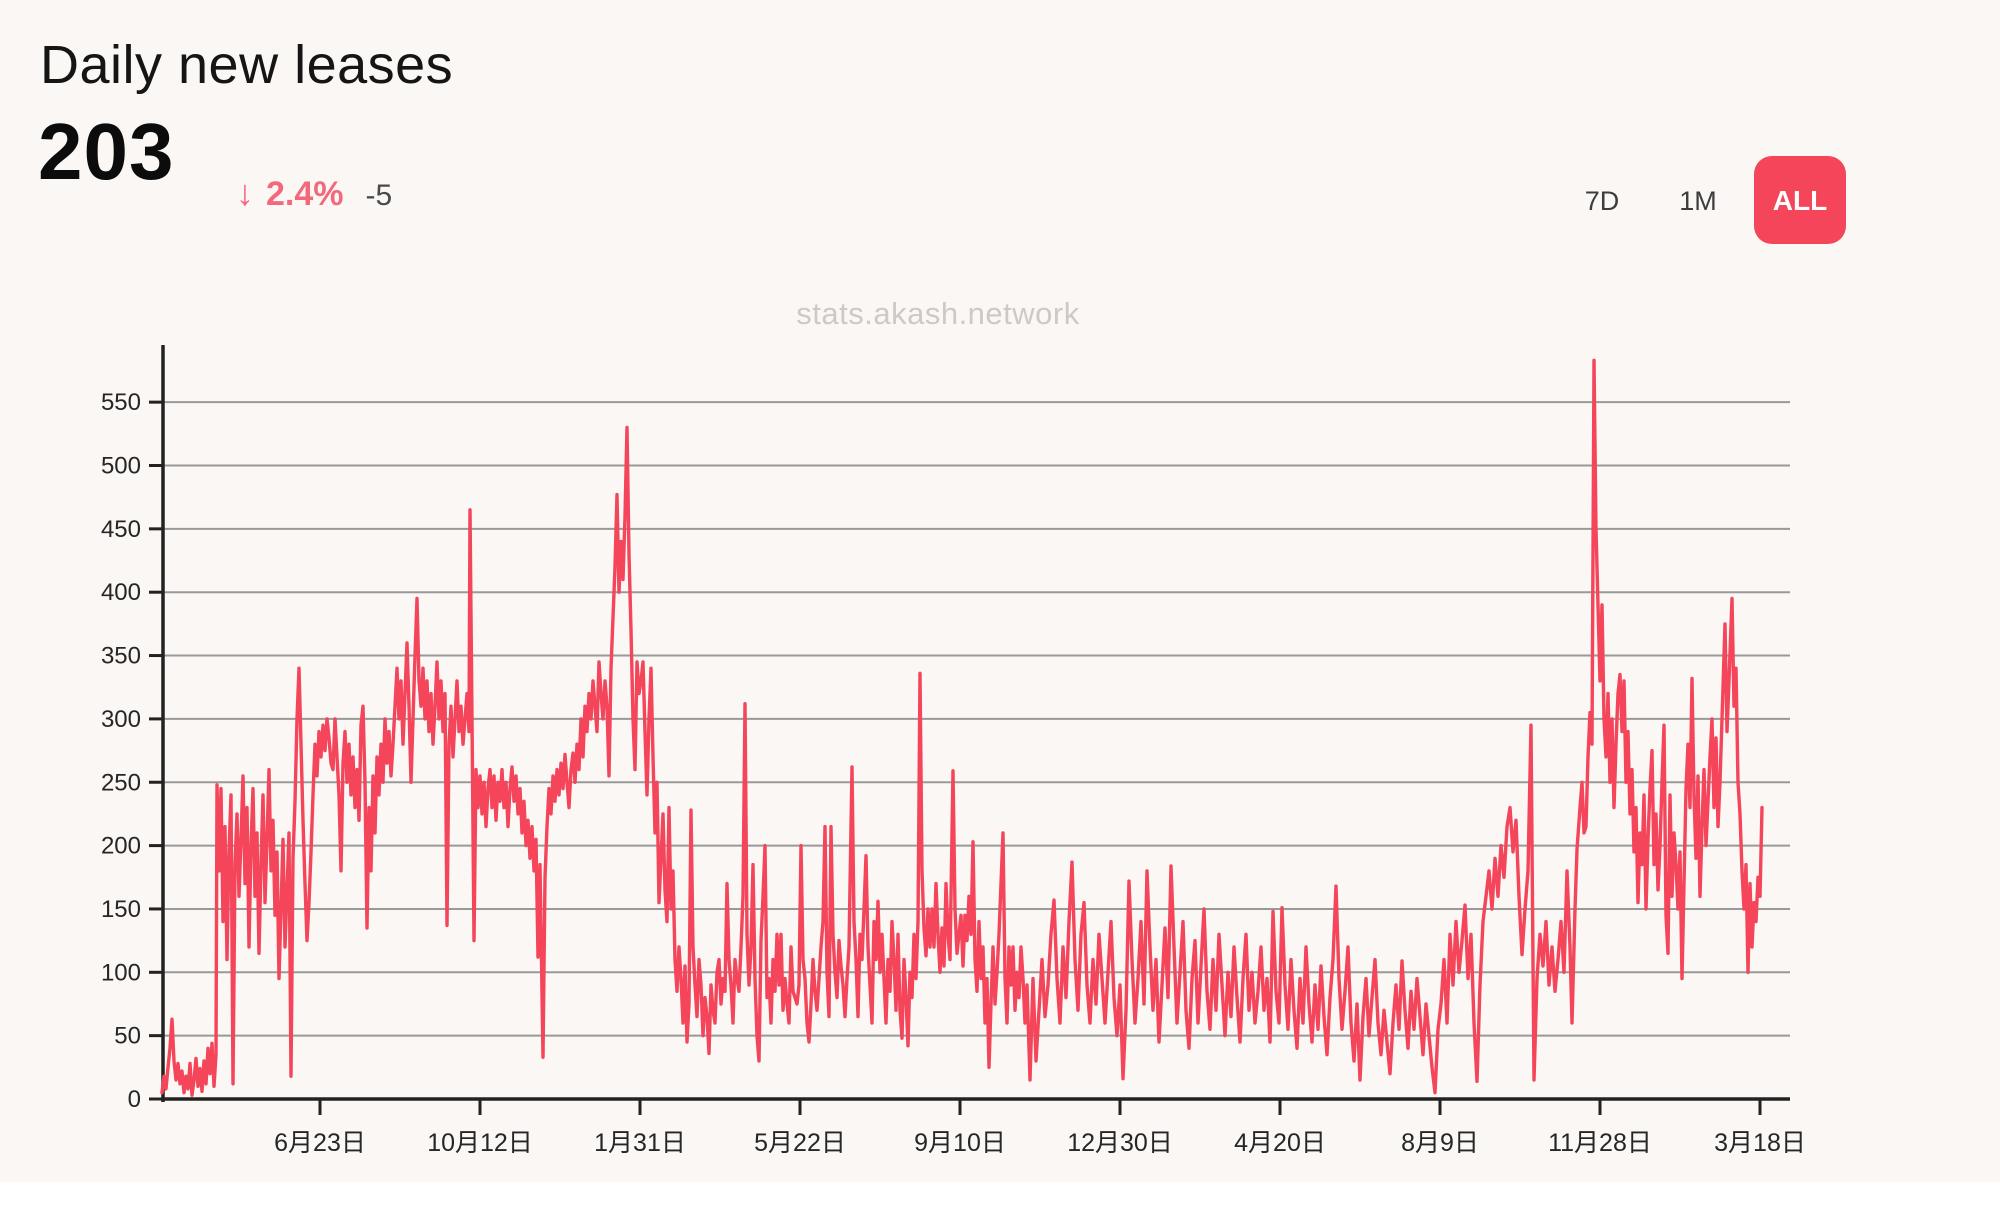  I want to click on range-button-all: ALL, so click(1800, 200).